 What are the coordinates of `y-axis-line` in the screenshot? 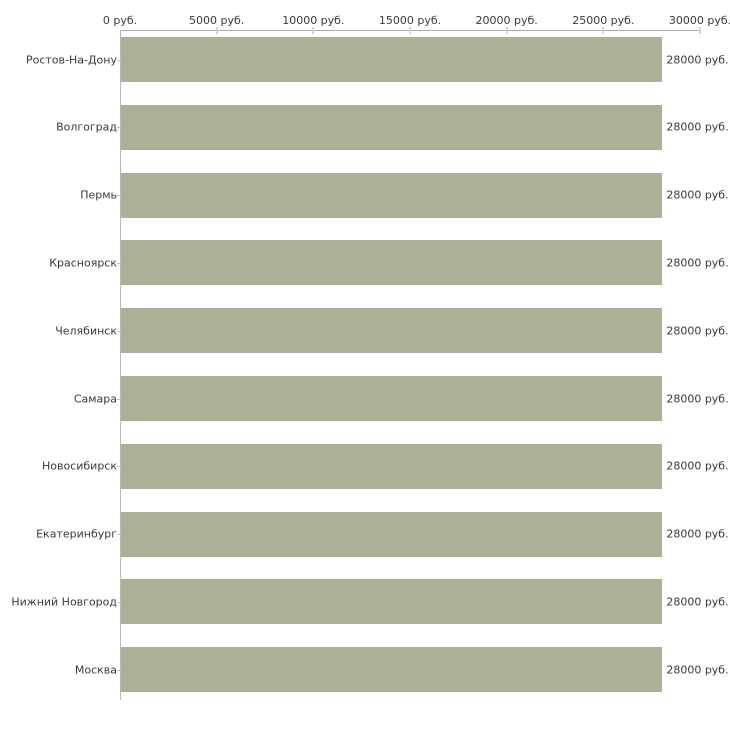 It's located at (120, 365).